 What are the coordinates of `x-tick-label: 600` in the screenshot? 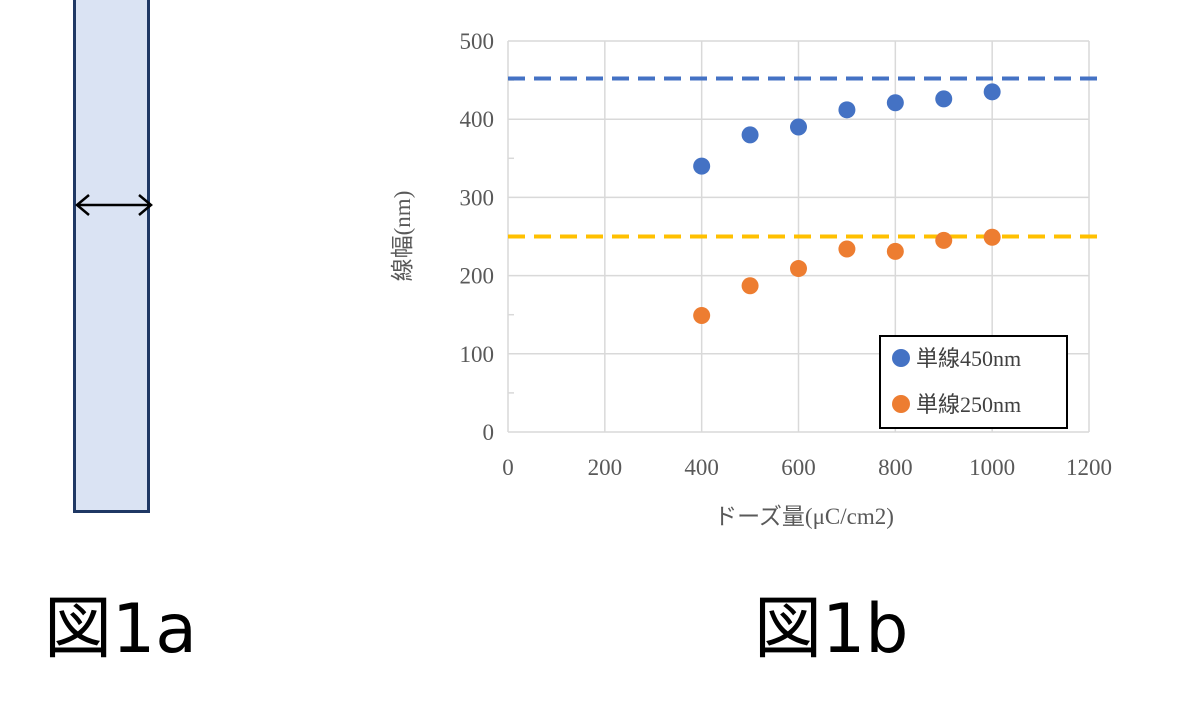 It's located at (798, 467).